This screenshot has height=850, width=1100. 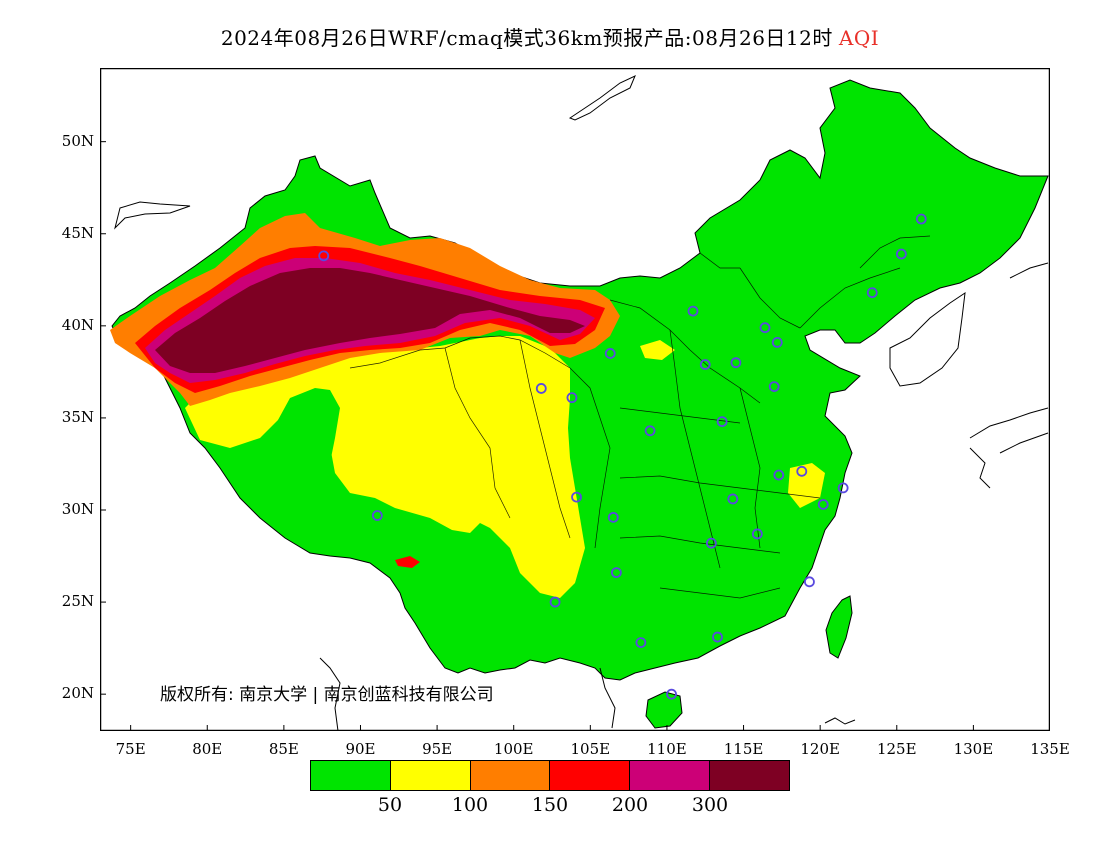 I want to click on lon-tick-label: 80E, so click(x=207, y=749).